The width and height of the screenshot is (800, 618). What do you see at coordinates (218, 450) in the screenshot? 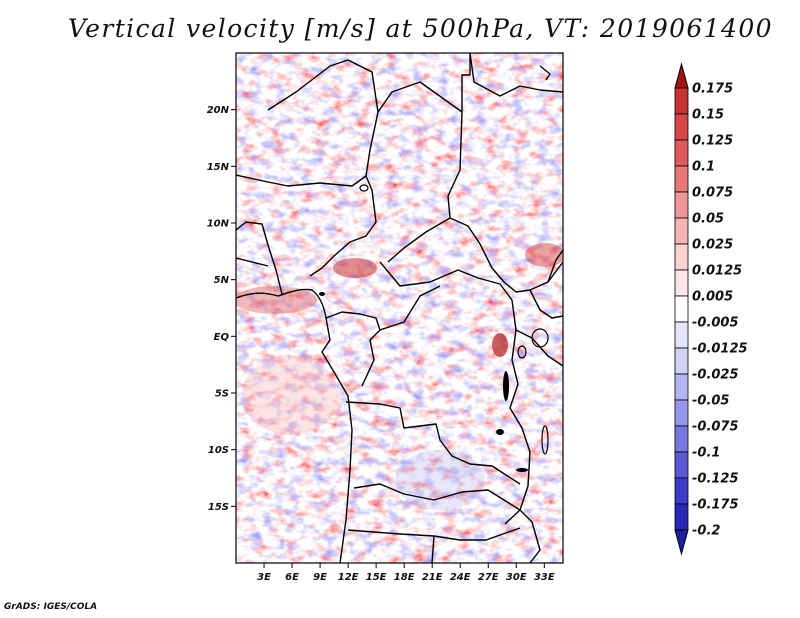
I see `lat-tick-label: 10S` at bounding box center [218, 450].